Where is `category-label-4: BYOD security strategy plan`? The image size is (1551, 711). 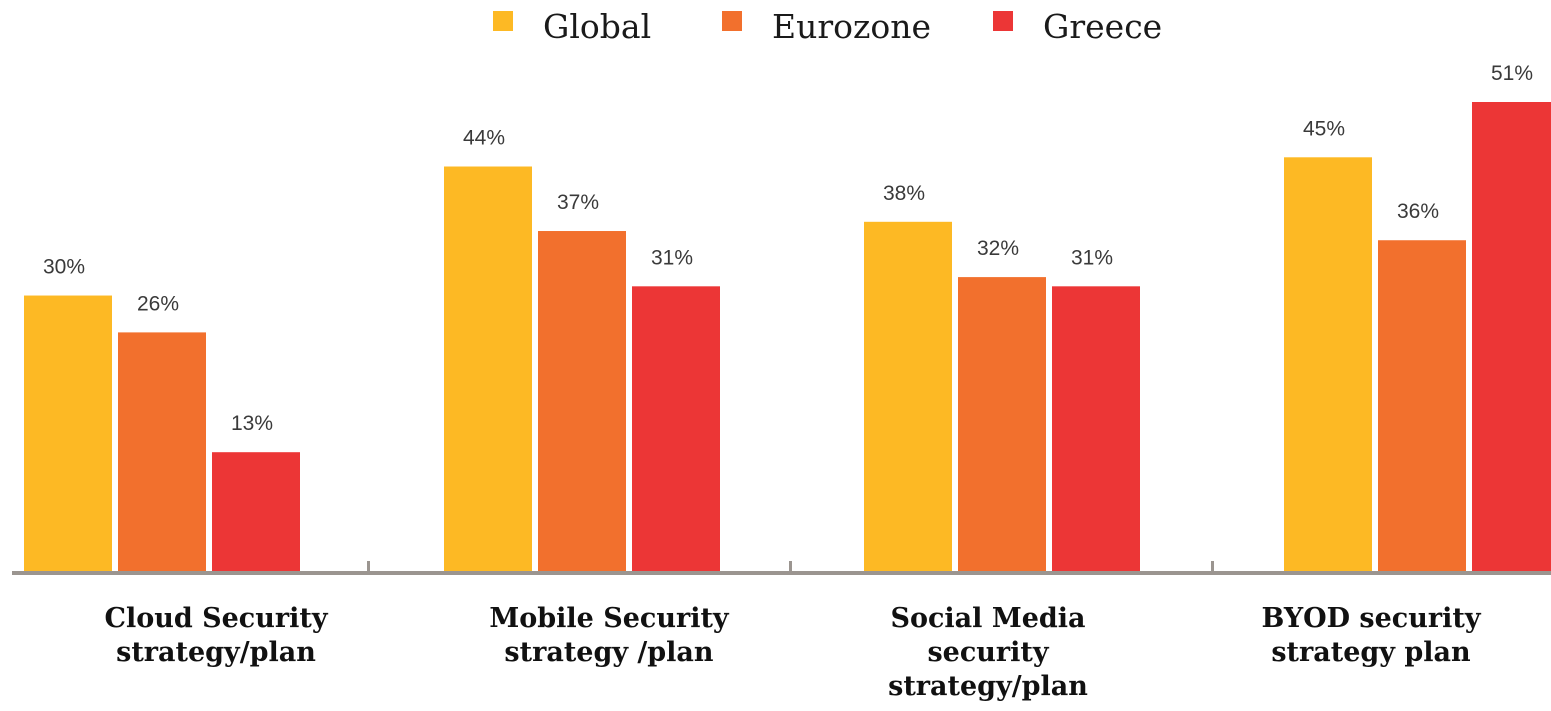 category-label-4: BYOD security strategy plan is located at coordinates (1371, 635).